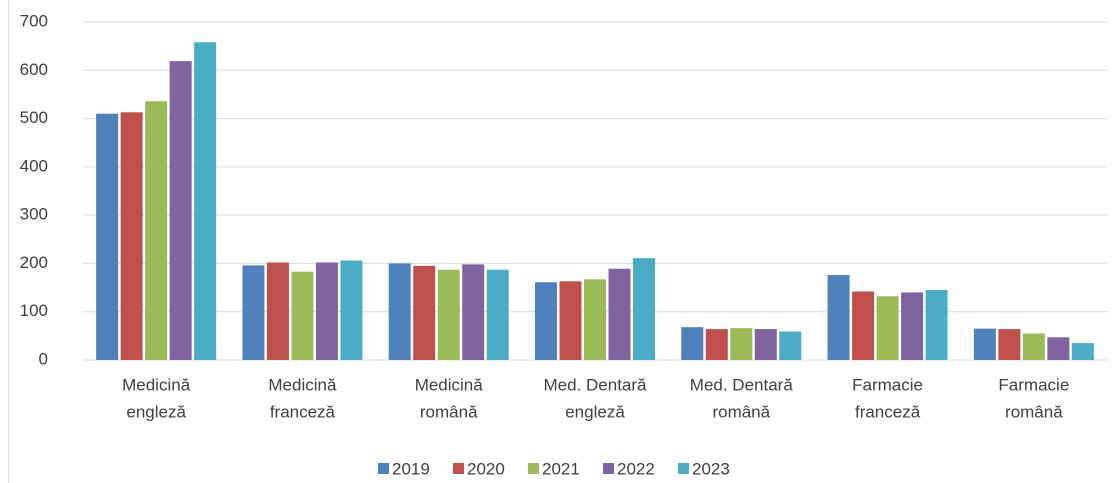 This screenshot has height=483, width=1118. What do you see at coordinates (561, 468) in the screenshot?
I see `legend-label: 2021` at bounding box center [561, 468].